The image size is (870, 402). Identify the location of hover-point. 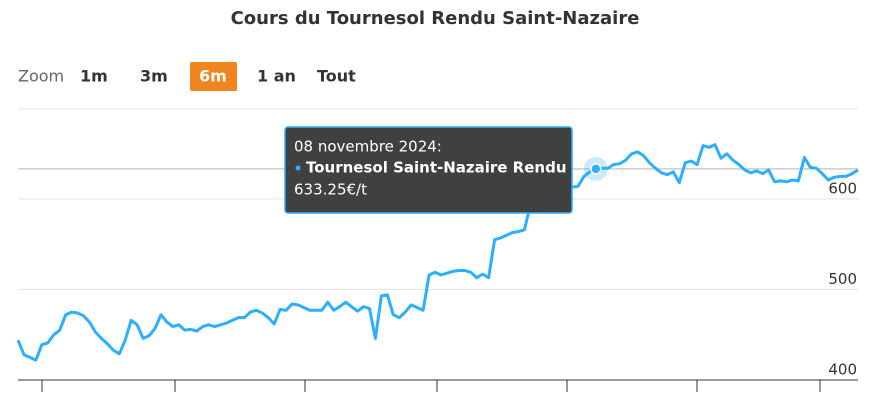
(596, 169).